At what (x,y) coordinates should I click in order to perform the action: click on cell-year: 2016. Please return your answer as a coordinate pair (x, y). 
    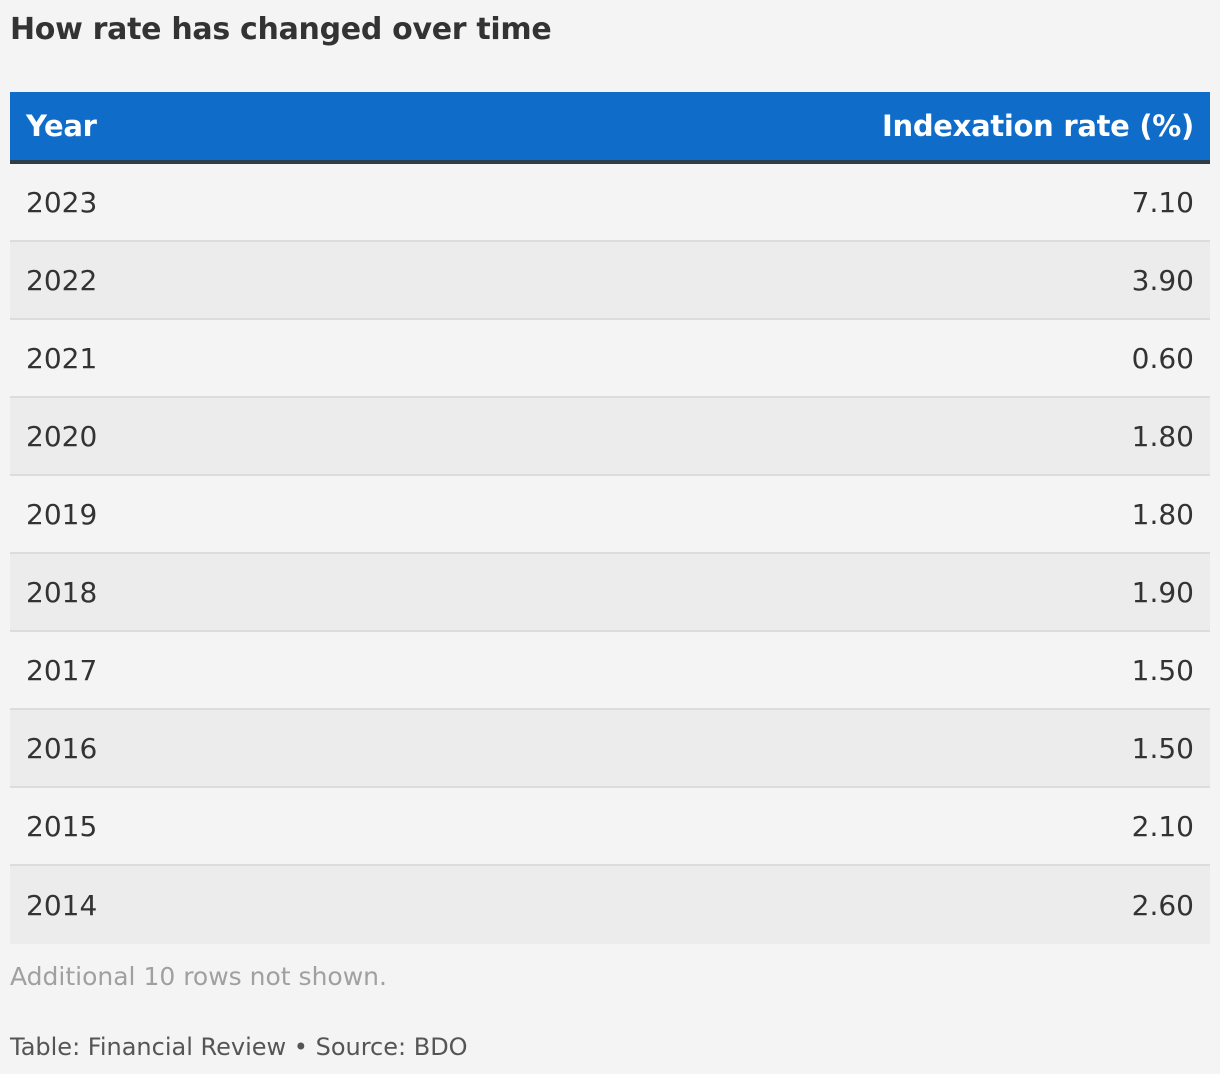
    Looking at the image, I should click on (62, 748).